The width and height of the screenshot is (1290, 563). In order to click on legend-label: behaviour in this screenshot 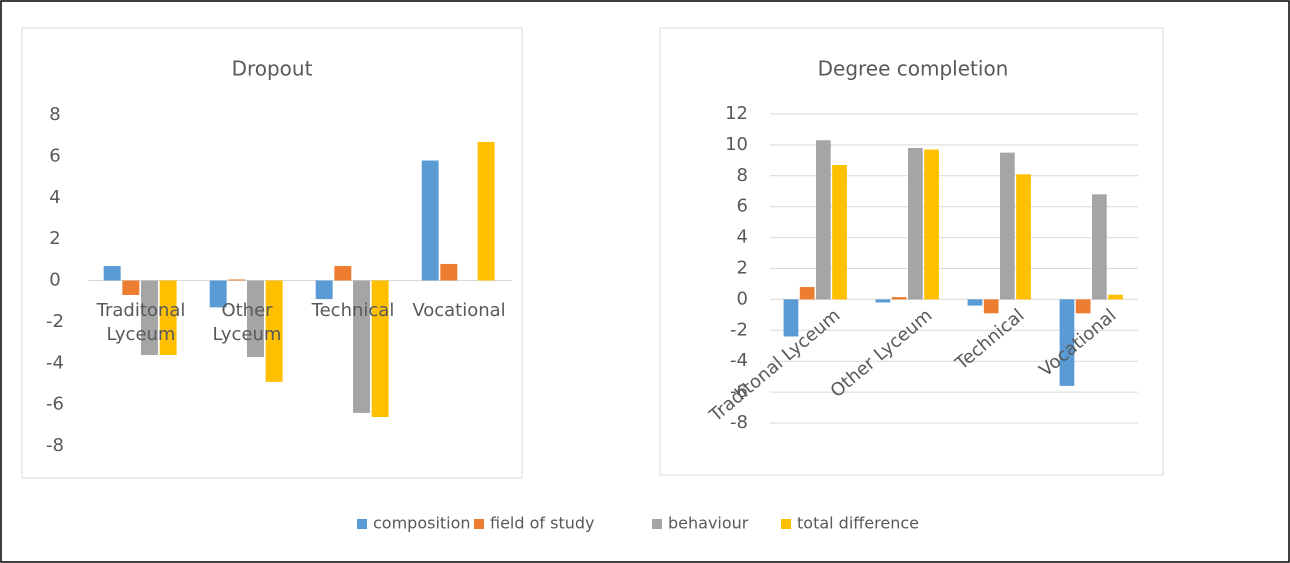, I will do `click(708, 523)`.